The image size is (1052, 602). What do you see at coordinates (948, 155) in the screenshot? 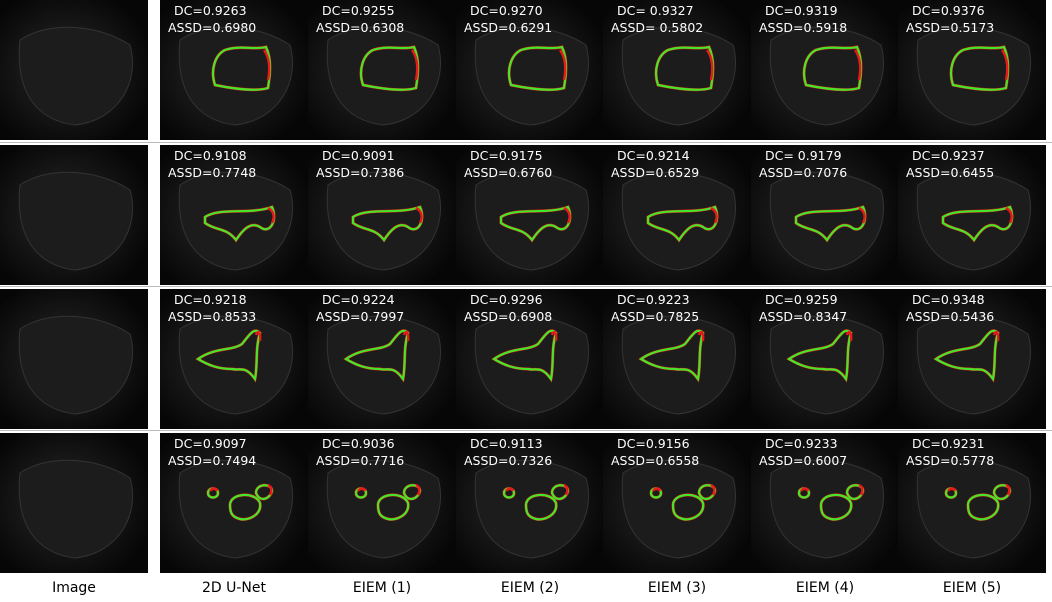
I see `dc-label: DC=0.9237` at bounding box center [948, 155].